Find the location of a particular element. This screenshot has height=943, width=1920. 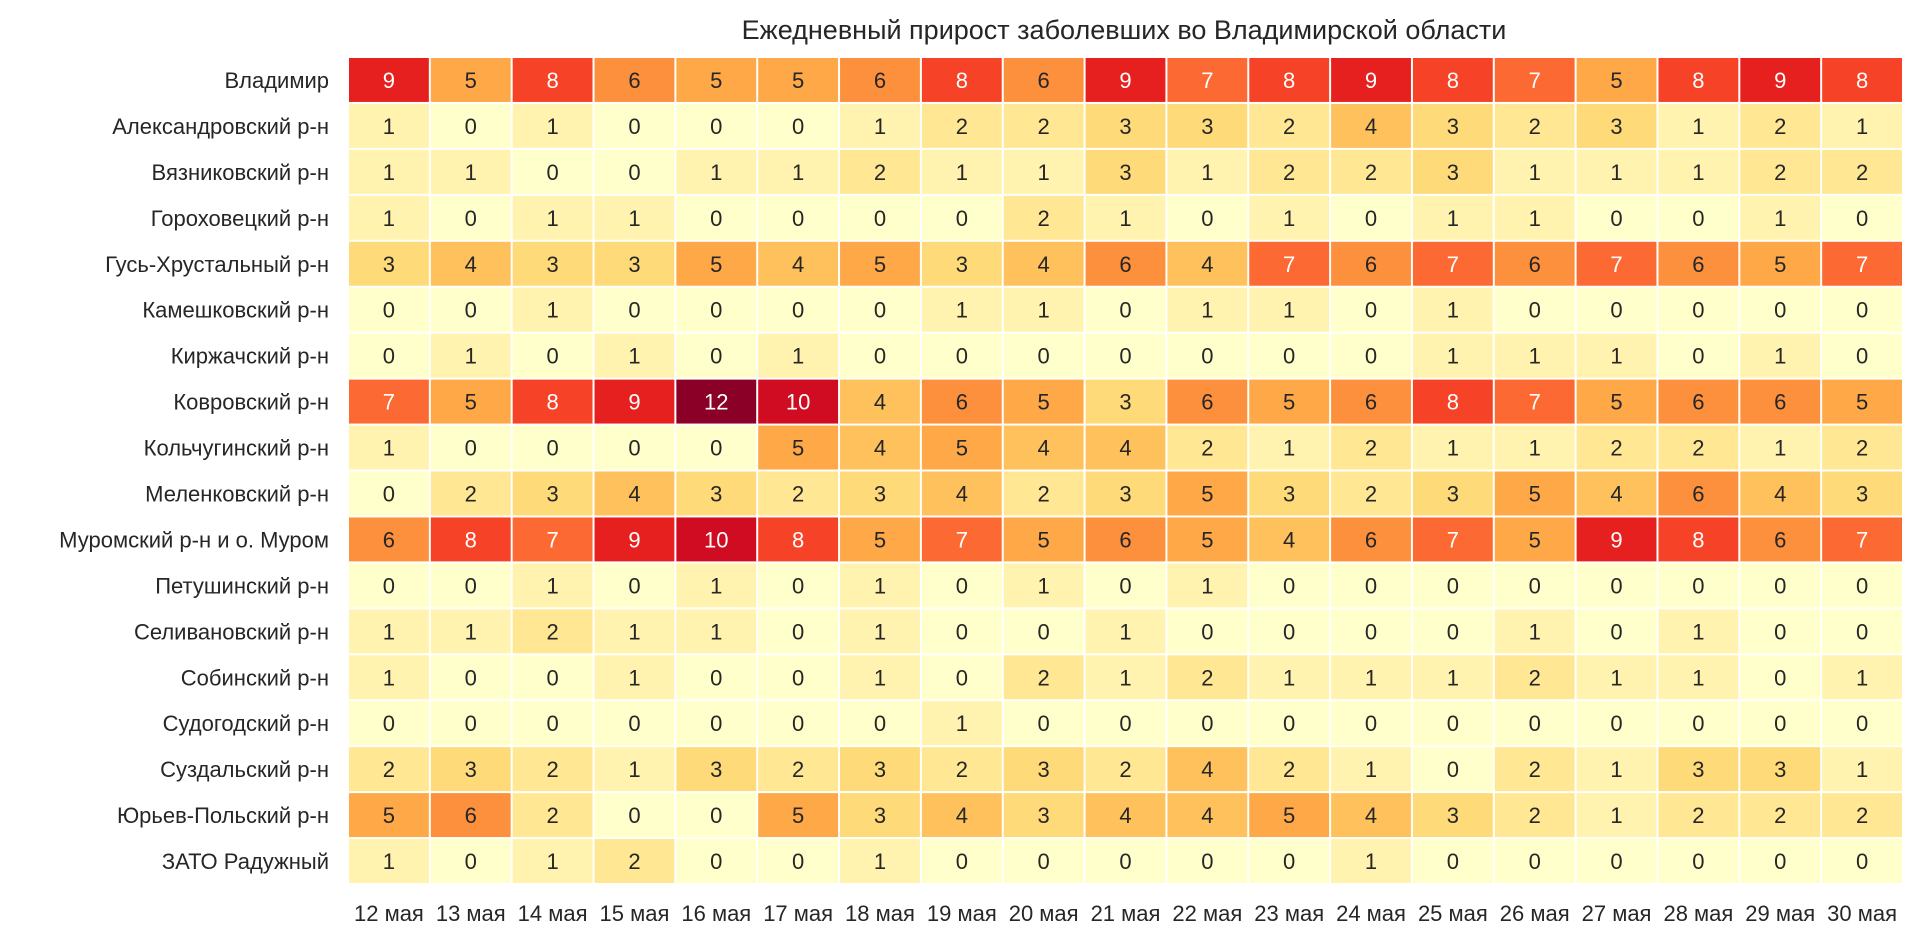

column-label: 28 мая is located at coordinates (1698, 913).